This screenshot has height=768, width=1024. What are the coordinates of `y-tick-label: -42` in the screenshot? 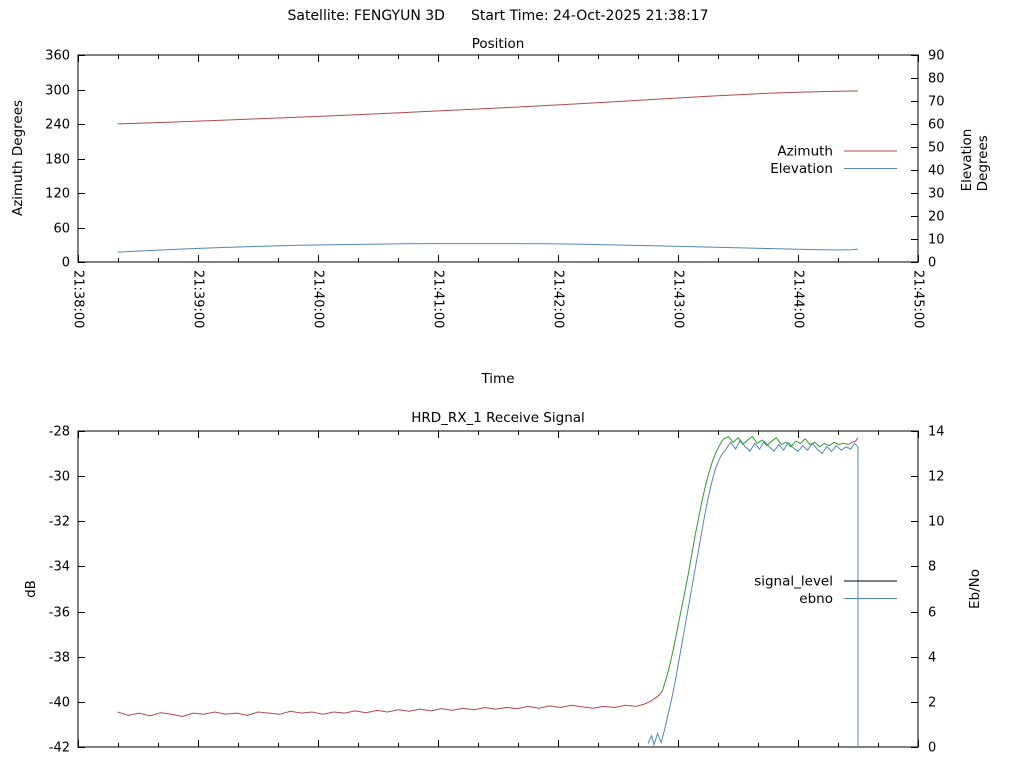 It's located at (59, 748).